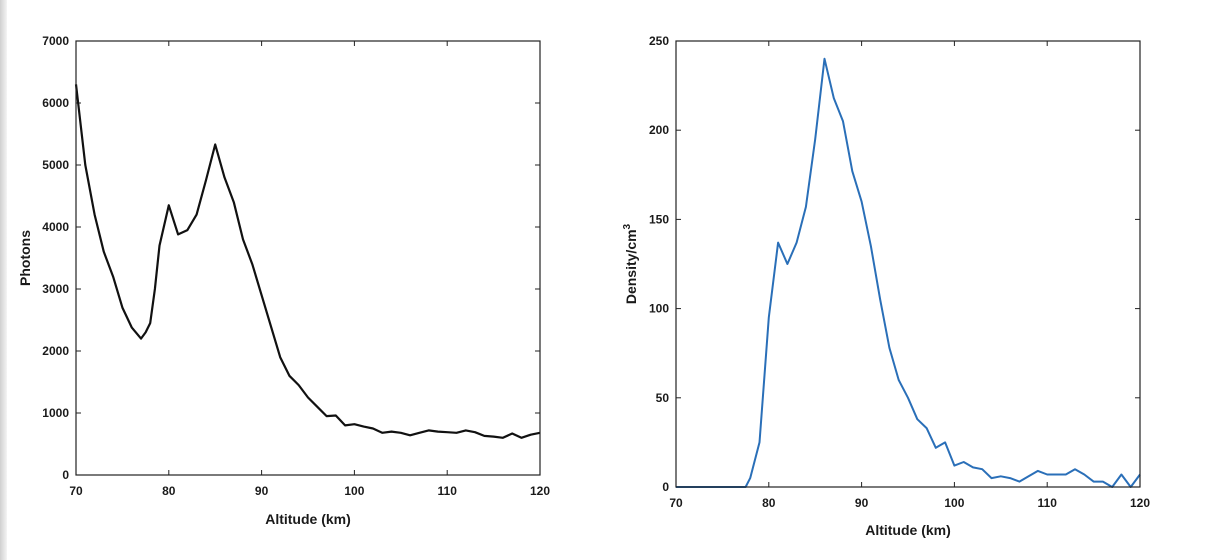 This screenshot has width=1210, height=560. I want to click on window-edge-strip, so click(3, 280).